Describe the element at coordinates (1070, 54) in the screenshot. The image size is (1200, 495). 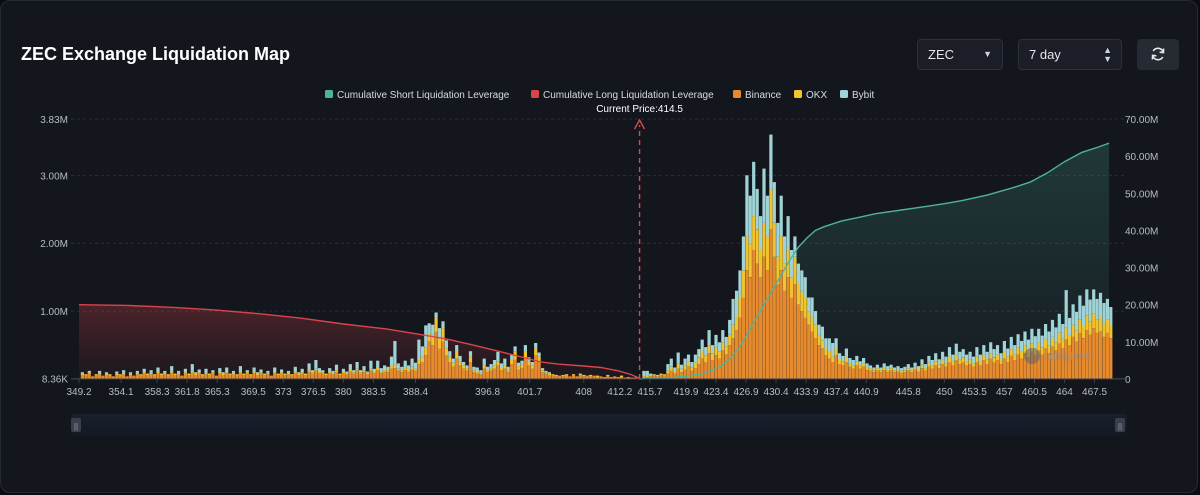
I see `period-select: 7 day ▲ ▼` at that location.